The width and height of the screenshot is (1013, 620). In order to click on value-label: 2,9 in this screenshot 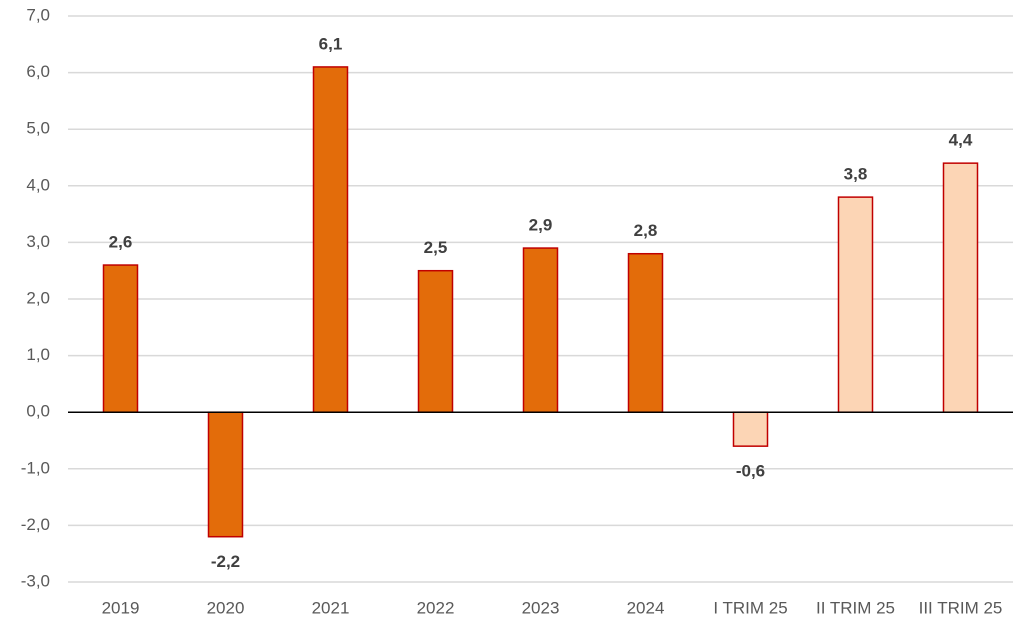, I will do `click(541, 225)`.